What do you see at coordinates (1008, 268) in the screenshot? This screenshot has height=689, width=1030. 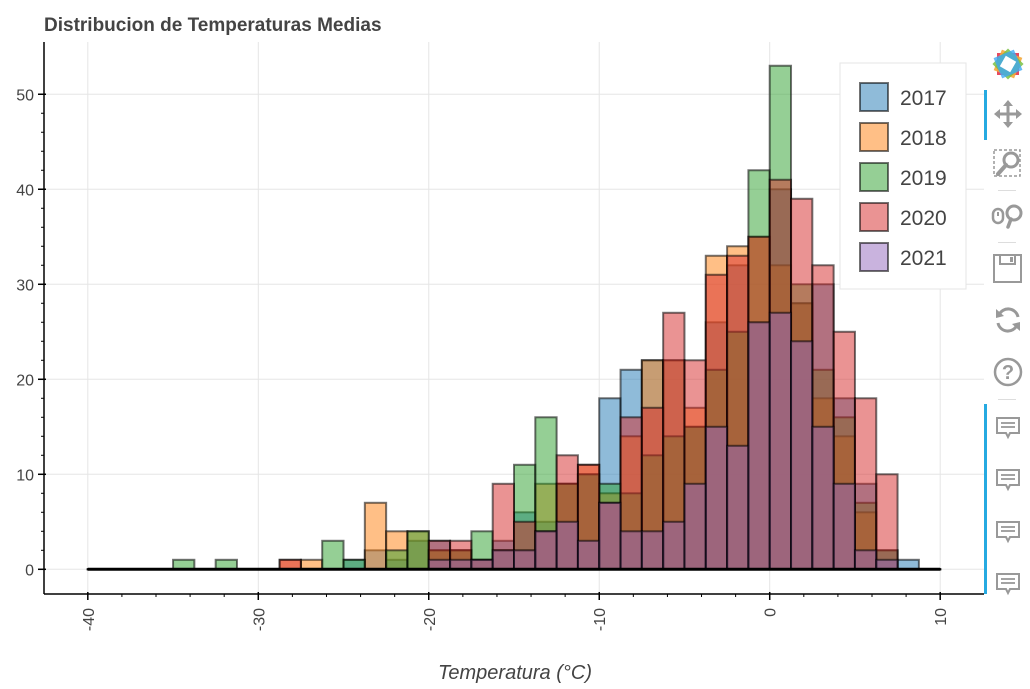 I see `save-icon` at bounding box center [1008, 268].